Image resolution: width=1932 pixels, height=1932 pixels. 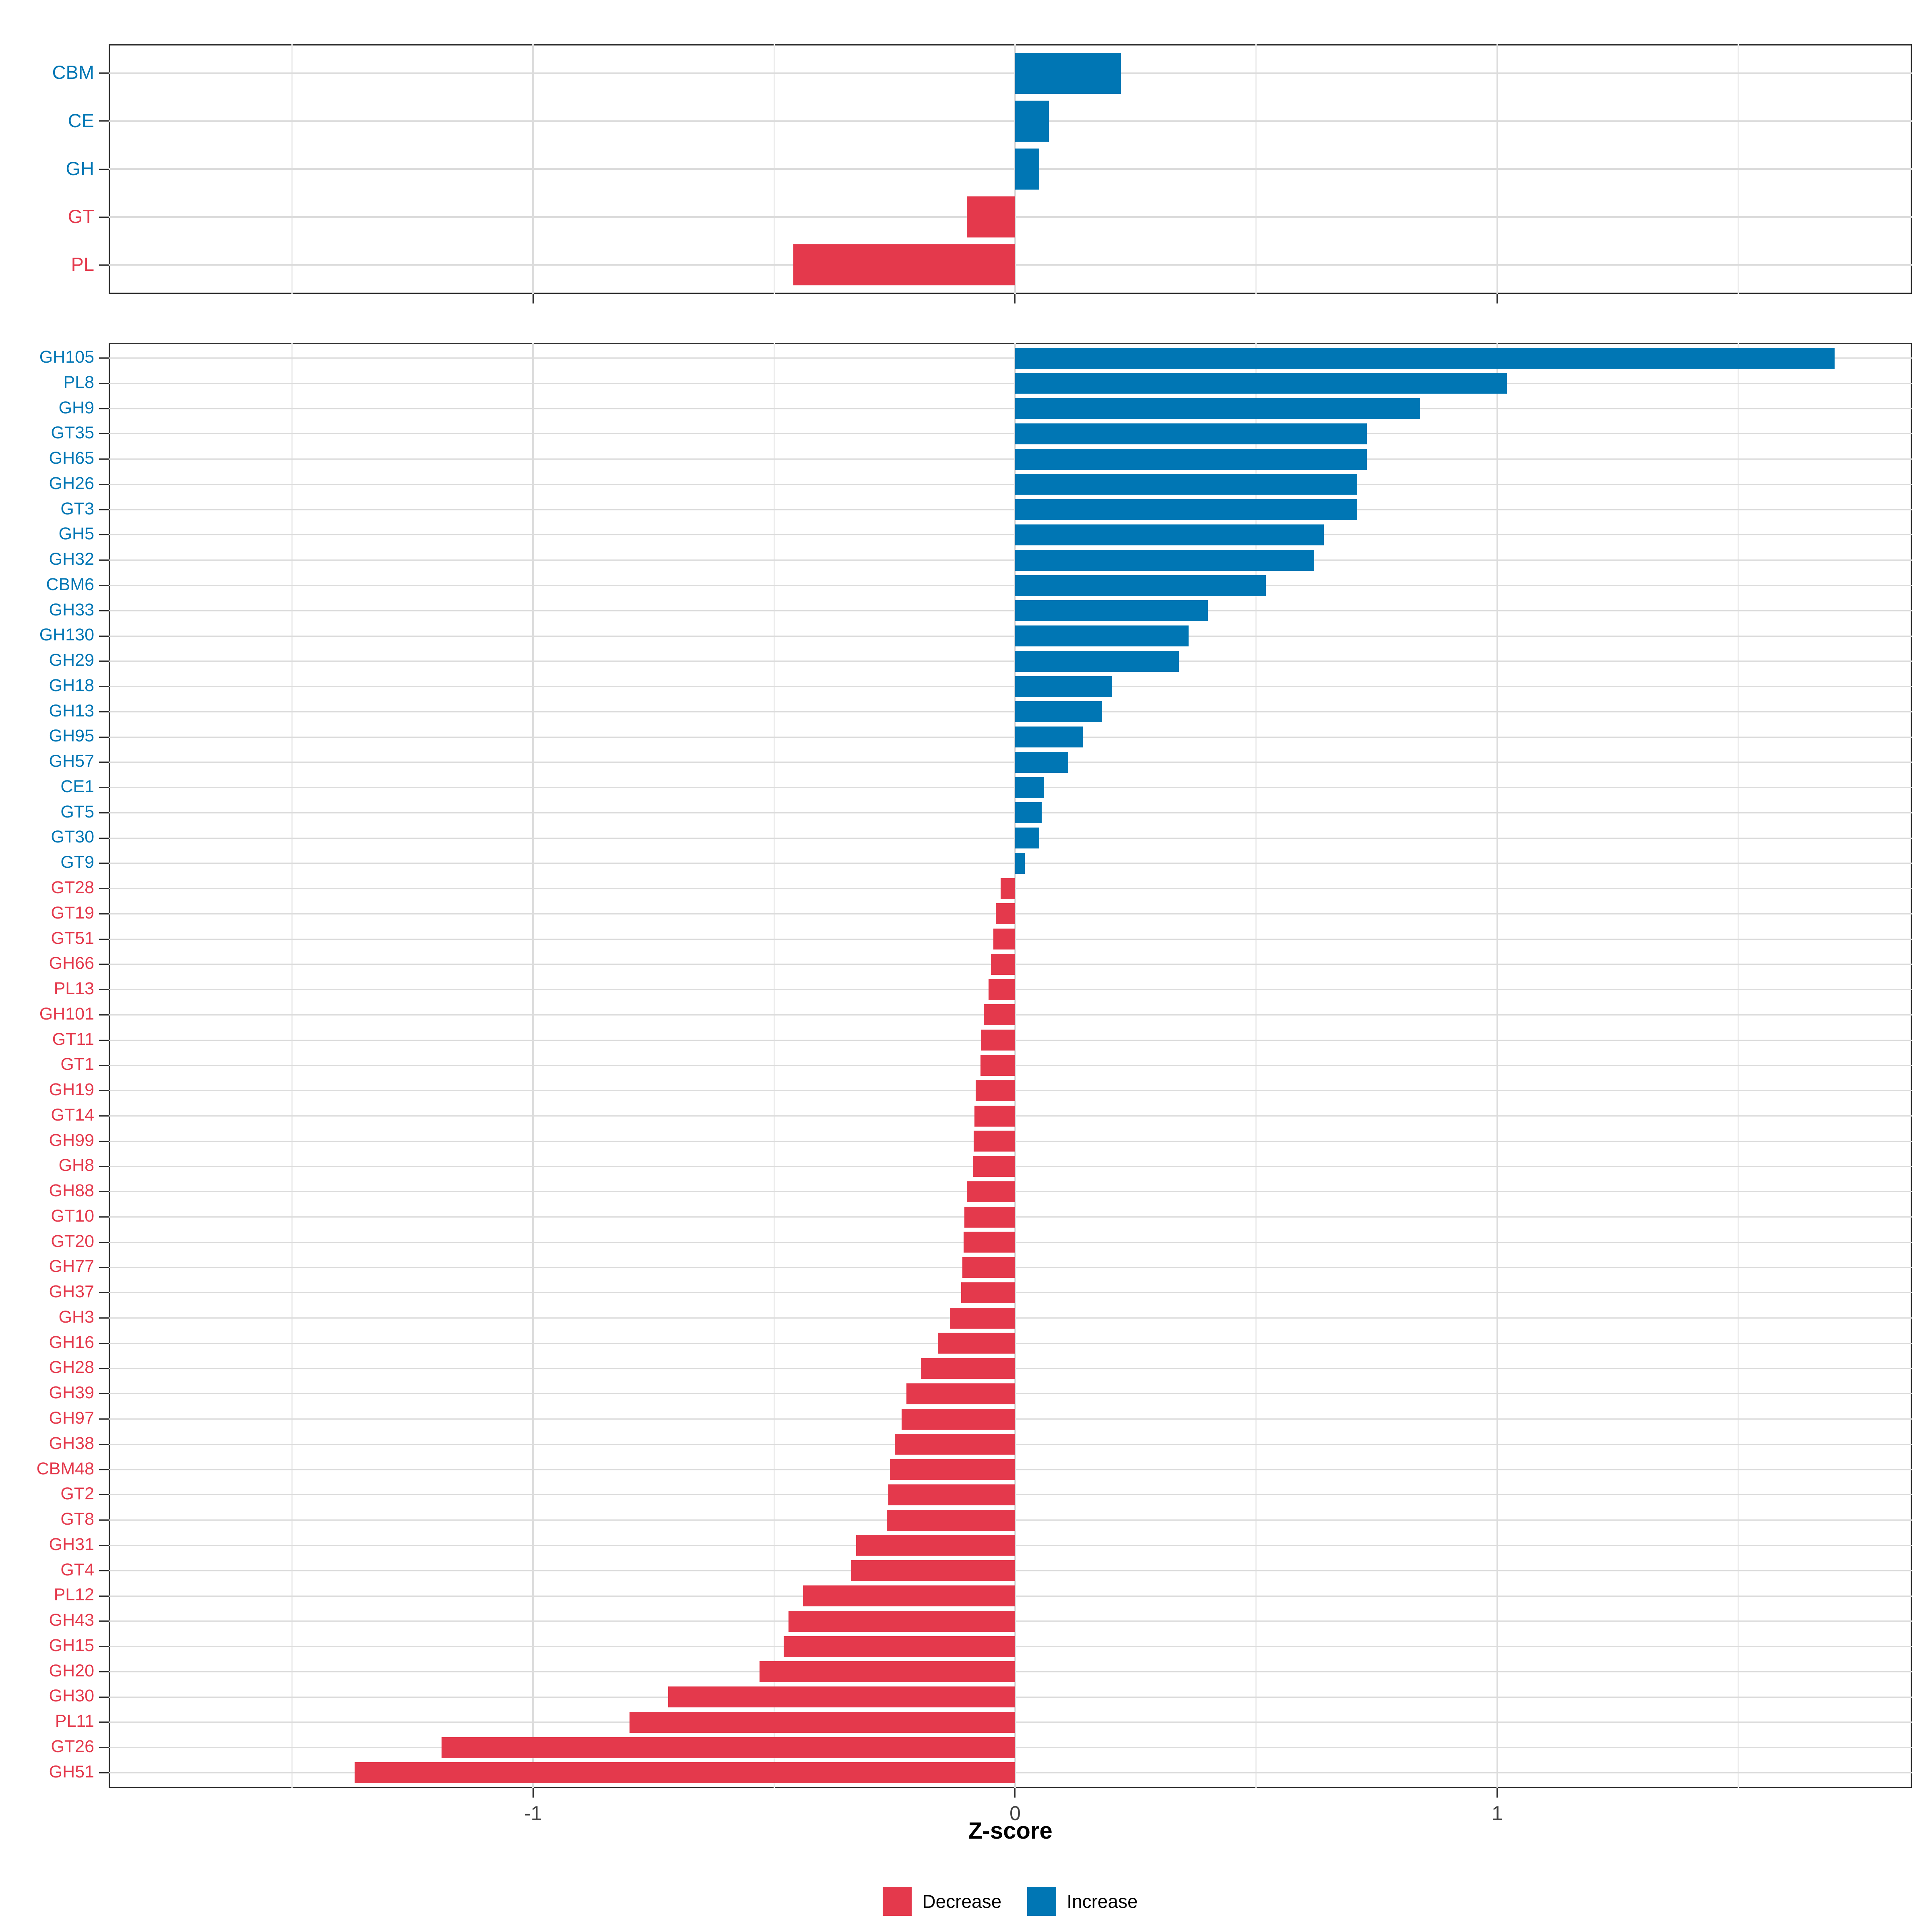 I want to click on bar-GH95, so click(x=1049, y=737).